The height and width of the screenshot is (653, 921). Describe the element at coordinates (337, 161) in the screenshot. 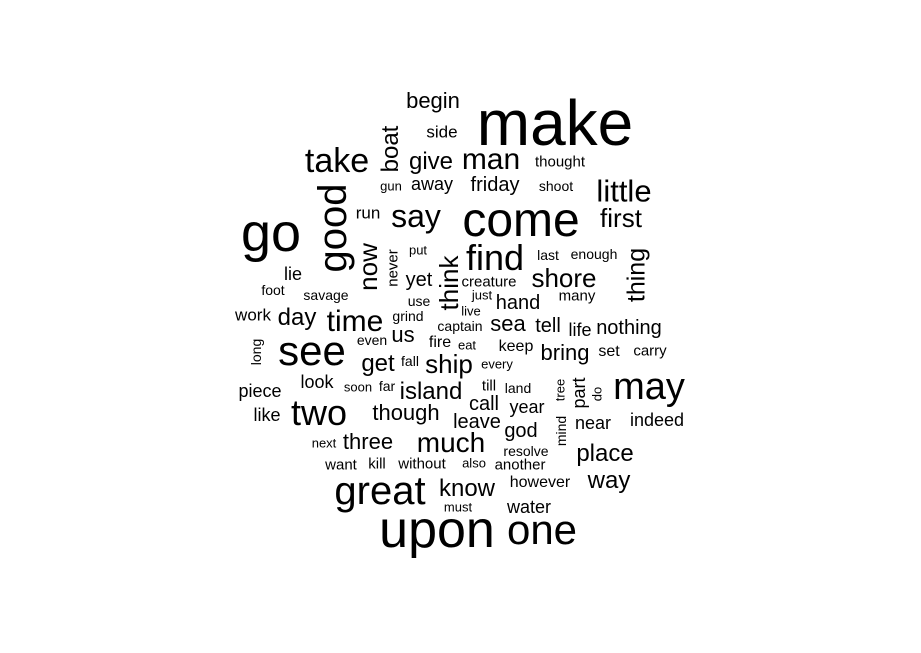

I see `word-take: take` at that location.